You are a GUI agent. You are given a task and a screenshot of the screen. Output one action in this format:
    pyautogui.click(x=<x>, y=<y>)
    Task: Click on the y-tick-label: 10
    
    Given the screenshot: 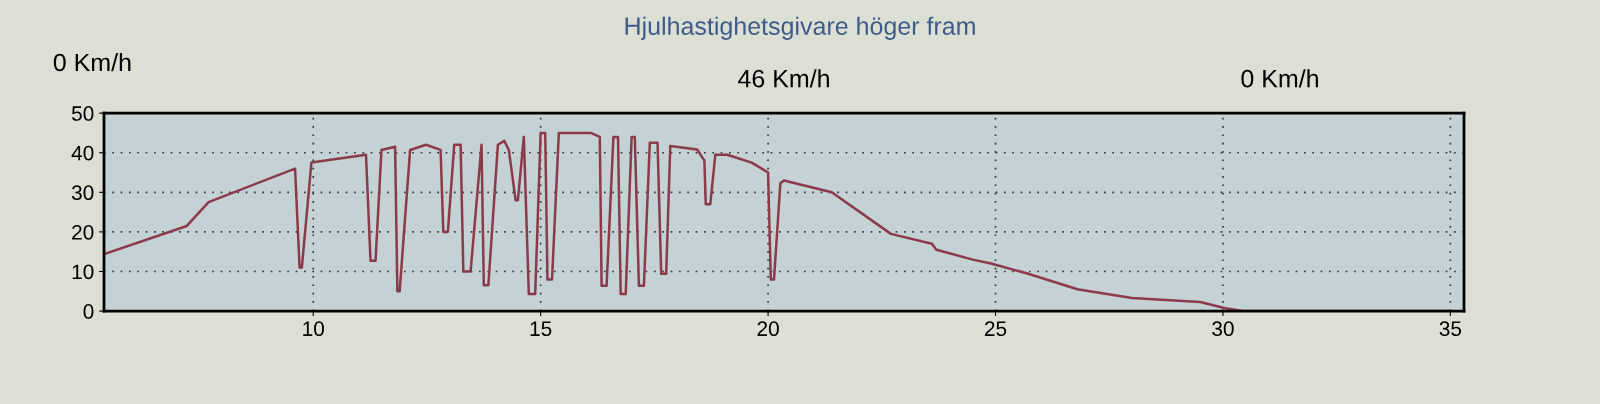 What is the action you would take?
    pyautogui.click(x=83, y=272)
    